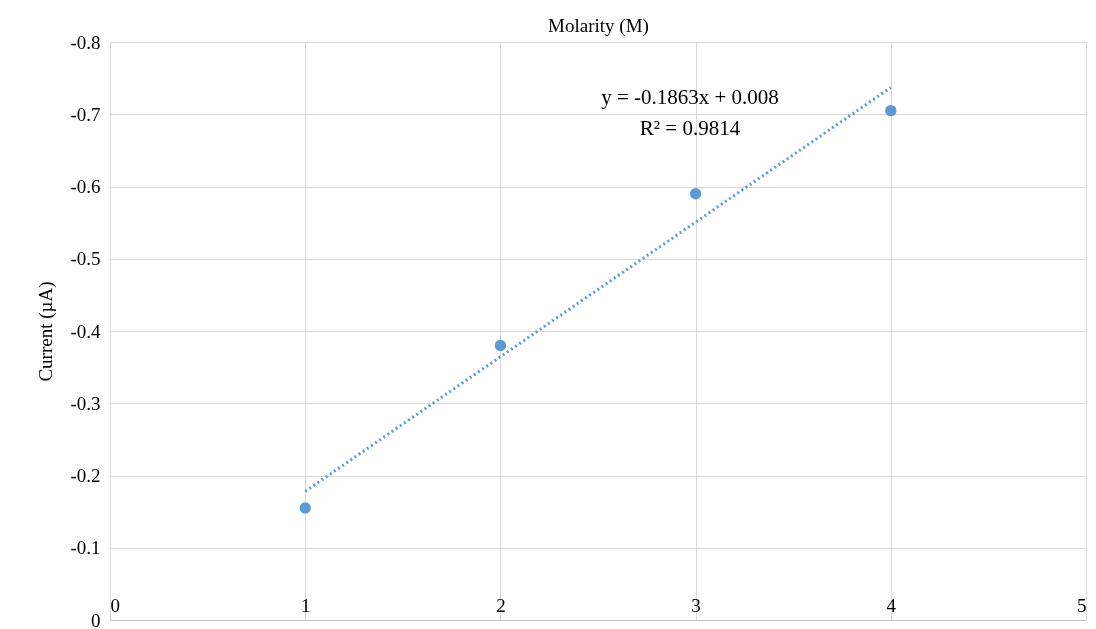  Describe the element at coordinates (690, 128) in the screenshot. I see `annotation: R² = 0.9814` at that location.